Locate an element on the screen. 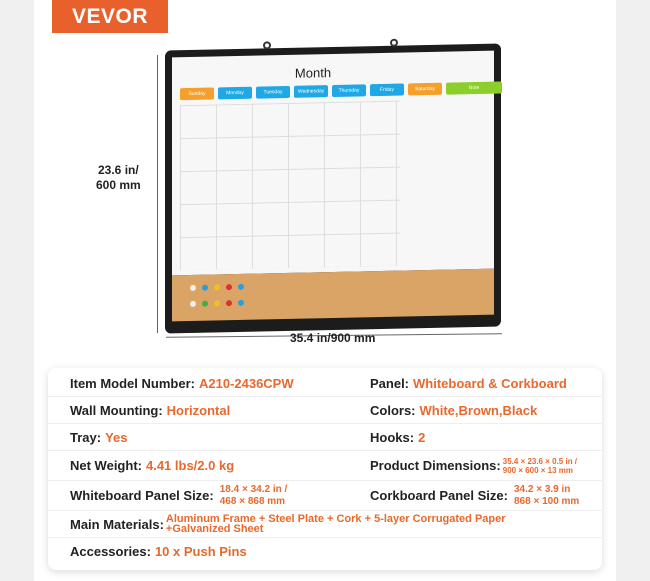  day-label: Sunday is located at coordinates (197, 94).